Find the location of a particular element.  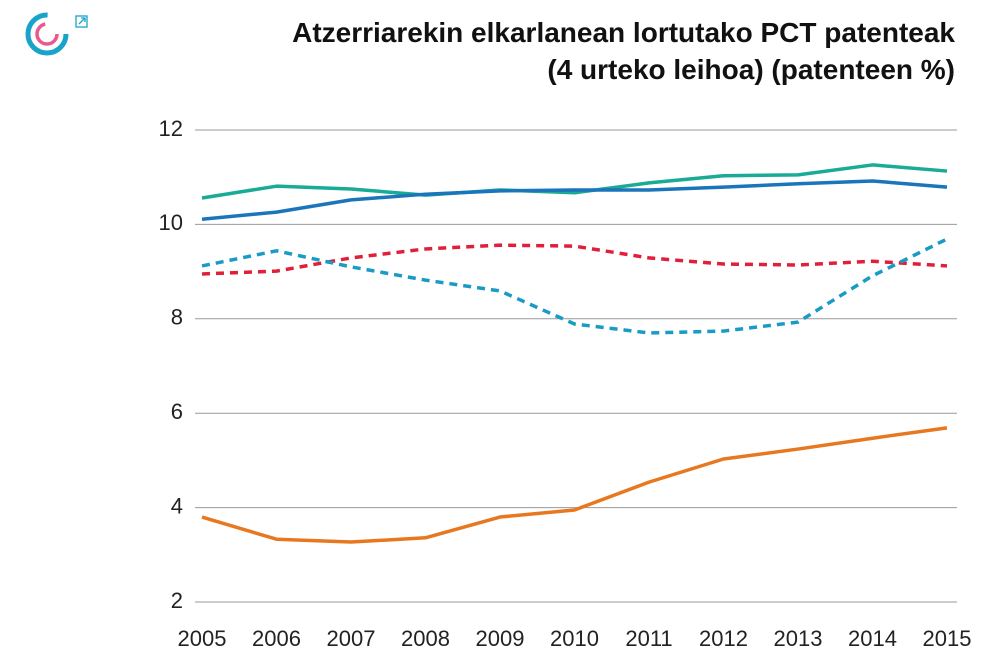

logo is located at coordinates (57, 34).